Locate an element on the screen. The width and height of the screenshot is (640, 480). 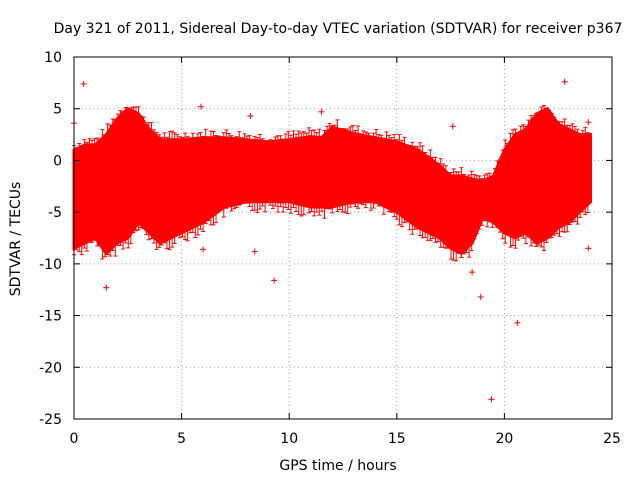
y-axis-label: SDTVAR / TECUs is located at coordinates (16, 239).